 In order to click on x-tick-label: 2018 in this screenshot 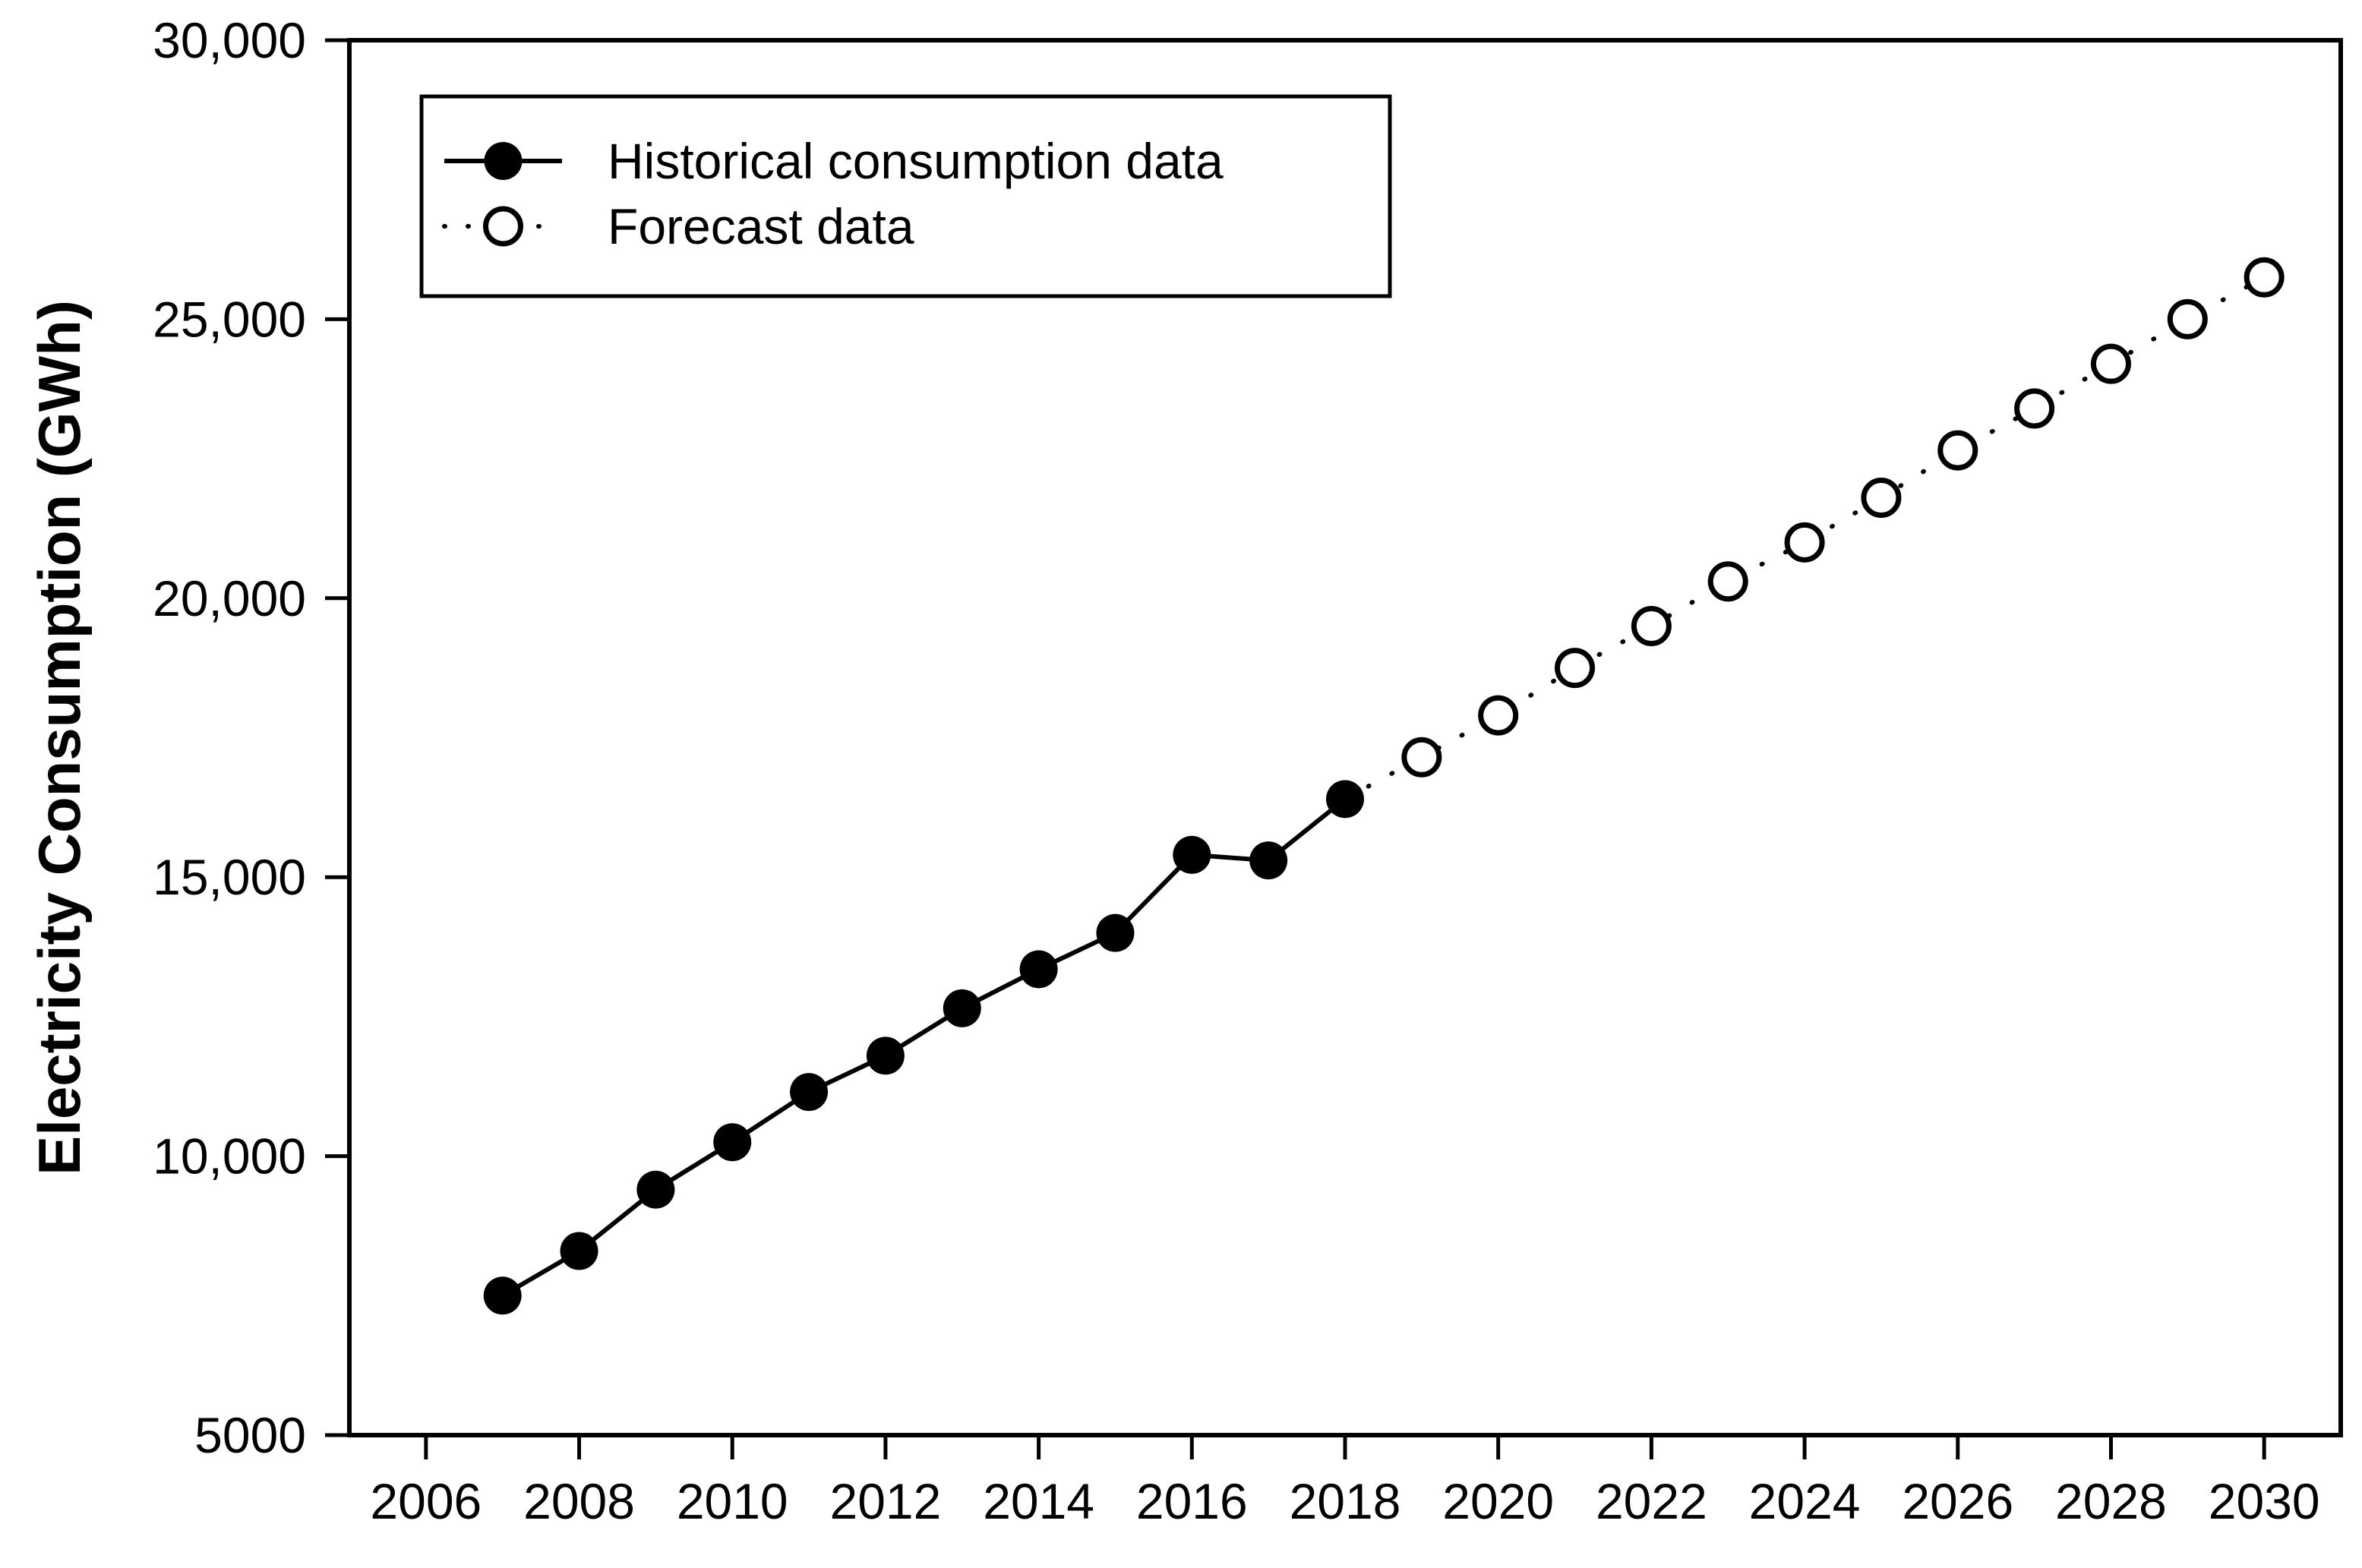, I will do `click(1345, 1501)`.